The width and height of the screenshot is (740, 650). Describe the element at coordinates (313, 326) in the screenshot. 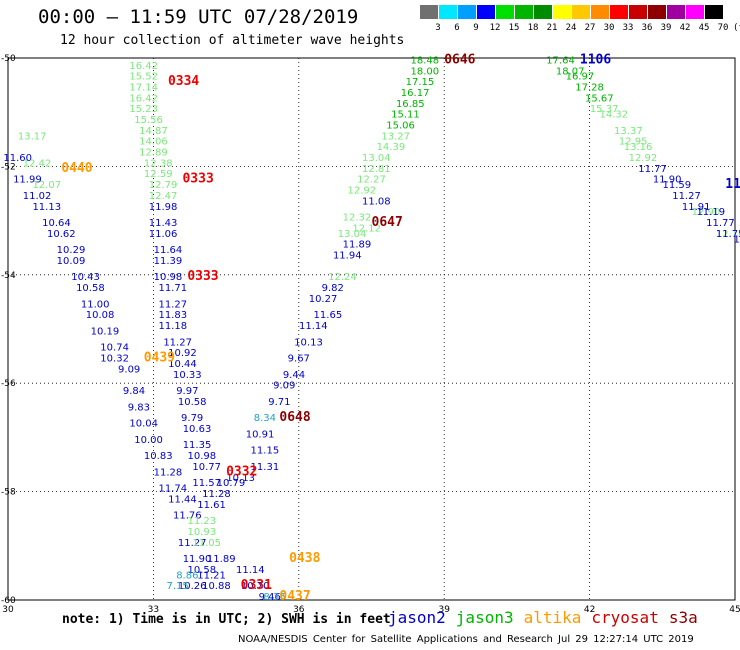

I see `wave-height-value: 11.14` at that location.